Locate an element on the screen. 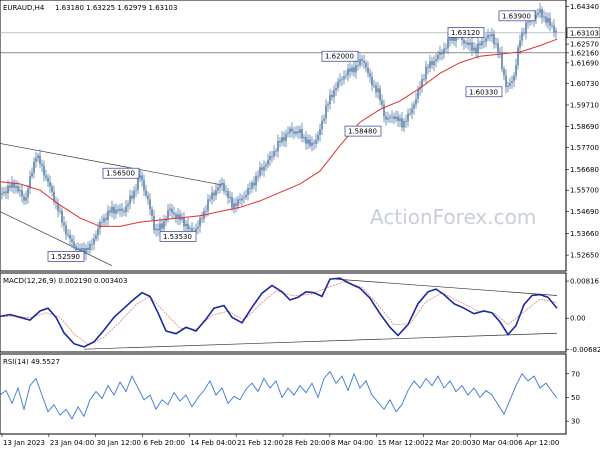 The height and width of the screenshot is (450, 600). macd-line is located at coordinates (279, 312).